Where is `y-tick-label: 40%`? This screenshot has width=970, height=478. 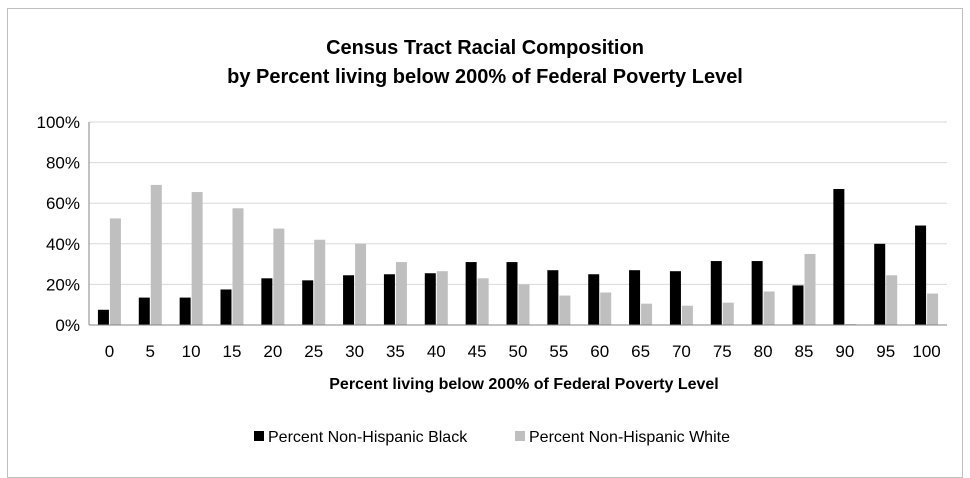 y-tick-label: 40% is located at coordinates (63, 244).